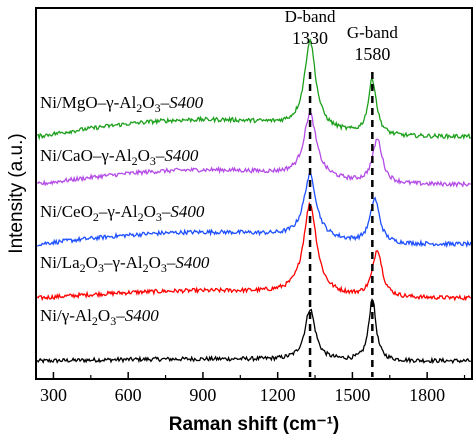 This screenshot has height=440, width=474. Describe the element at coordinates (122, 213) in the screenshot. I see `series-label-3: Ni/CeO2​–γ-Al2​O3​–S400` at that location.